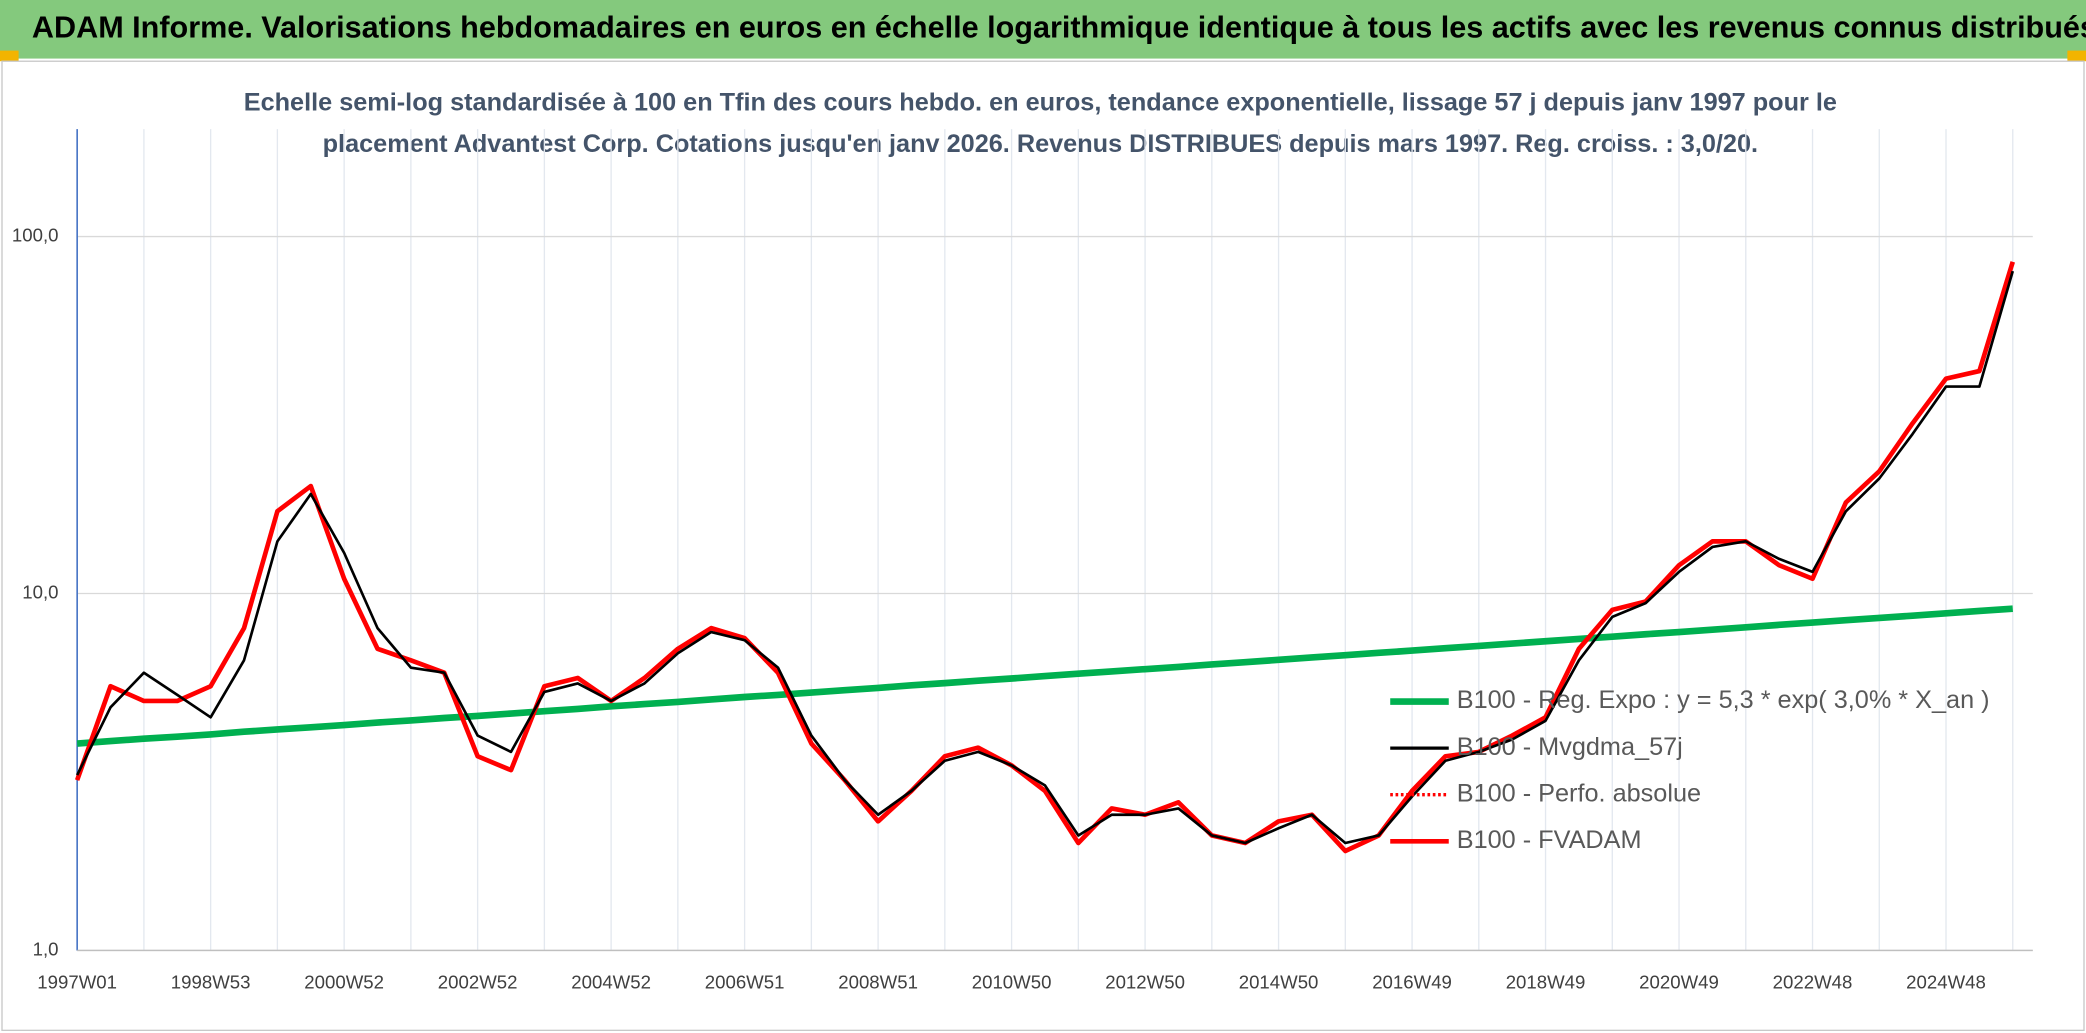 Image resolution: width=2086 pixels, height=1033 pixels. I want to click on x-tick-label: 2012W50, so click(1145, 982).